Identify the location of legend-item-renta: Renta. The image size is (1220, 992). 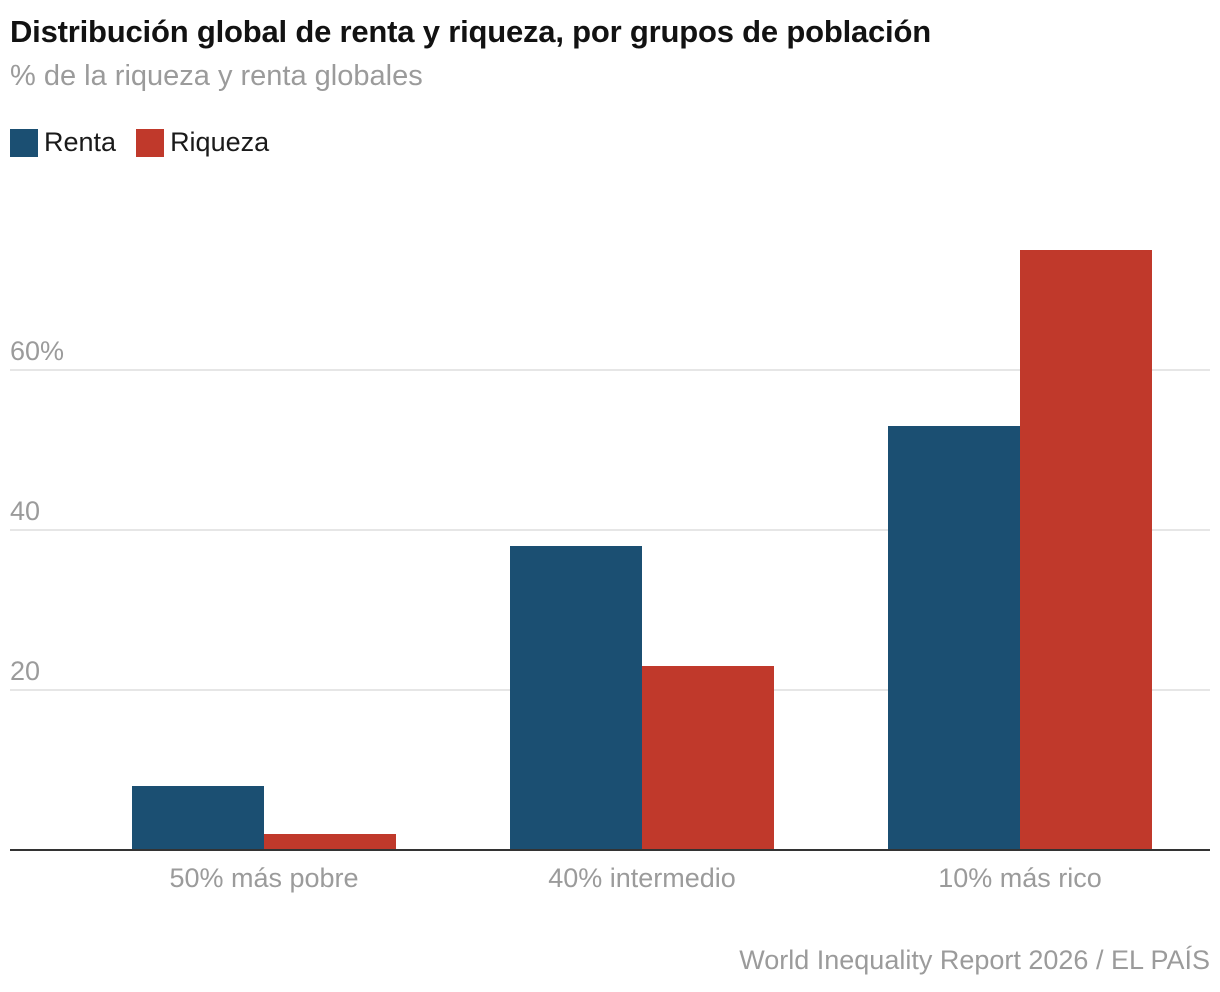
(63, 142).